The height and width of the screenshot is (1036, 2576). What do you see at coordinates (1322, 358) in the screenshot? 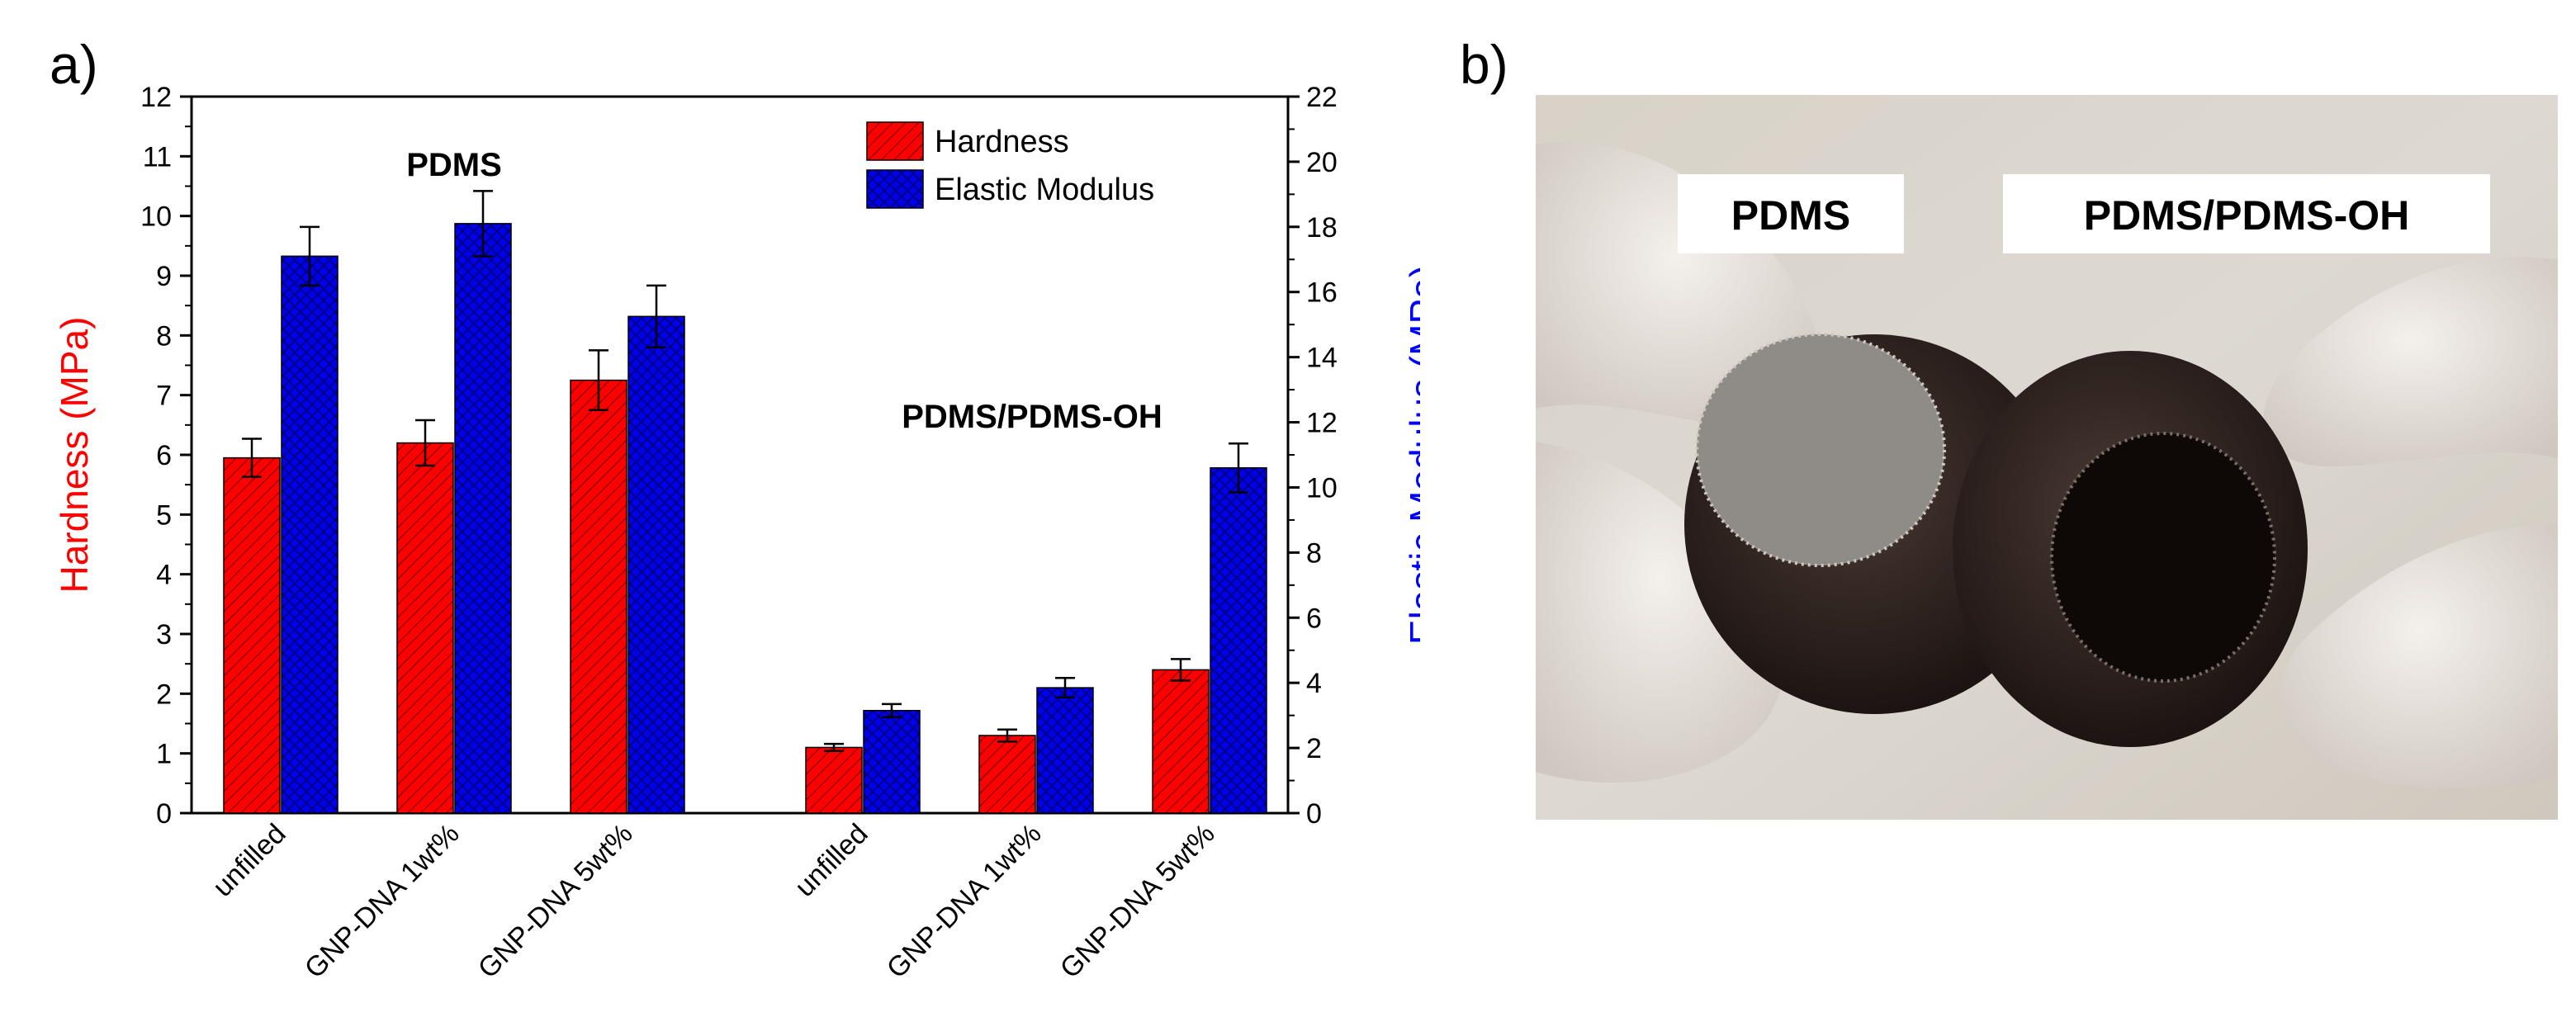
I see `right-tick-label: 14` at bounding box center [1322, 358].